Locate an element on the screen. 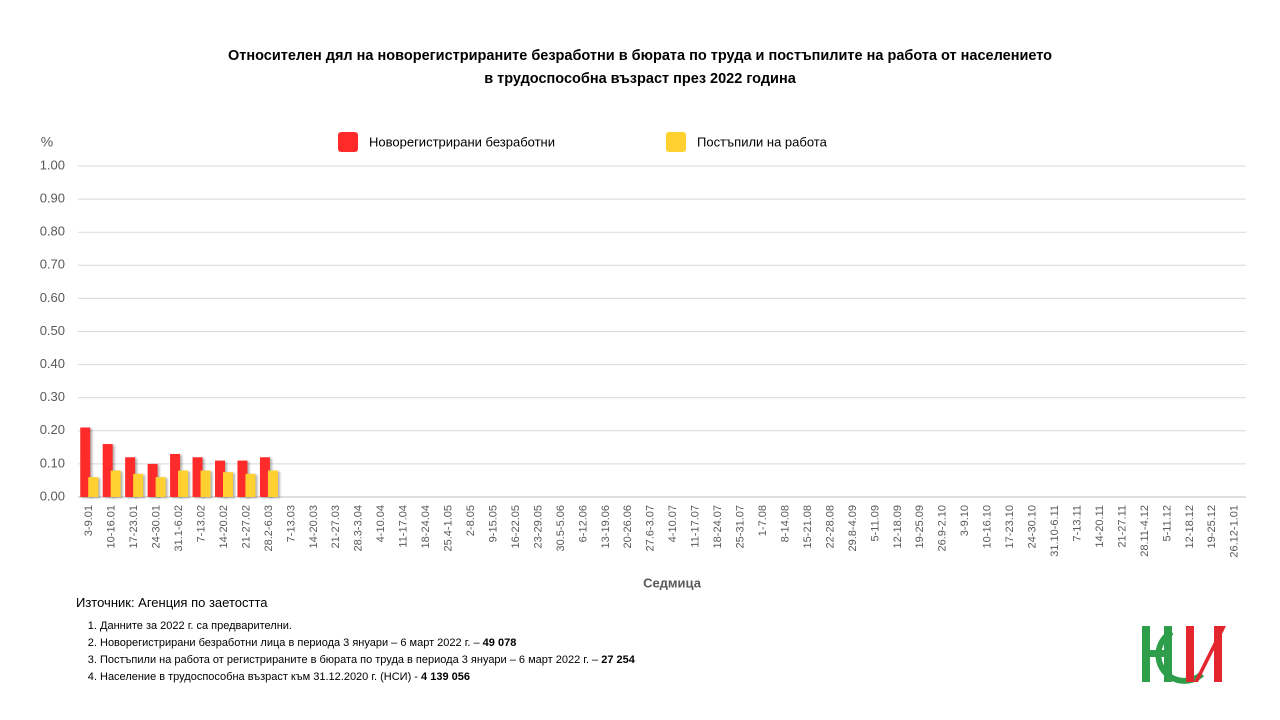  x-tick-label: 28.2-6.03 is located at coordinates (269, 528).